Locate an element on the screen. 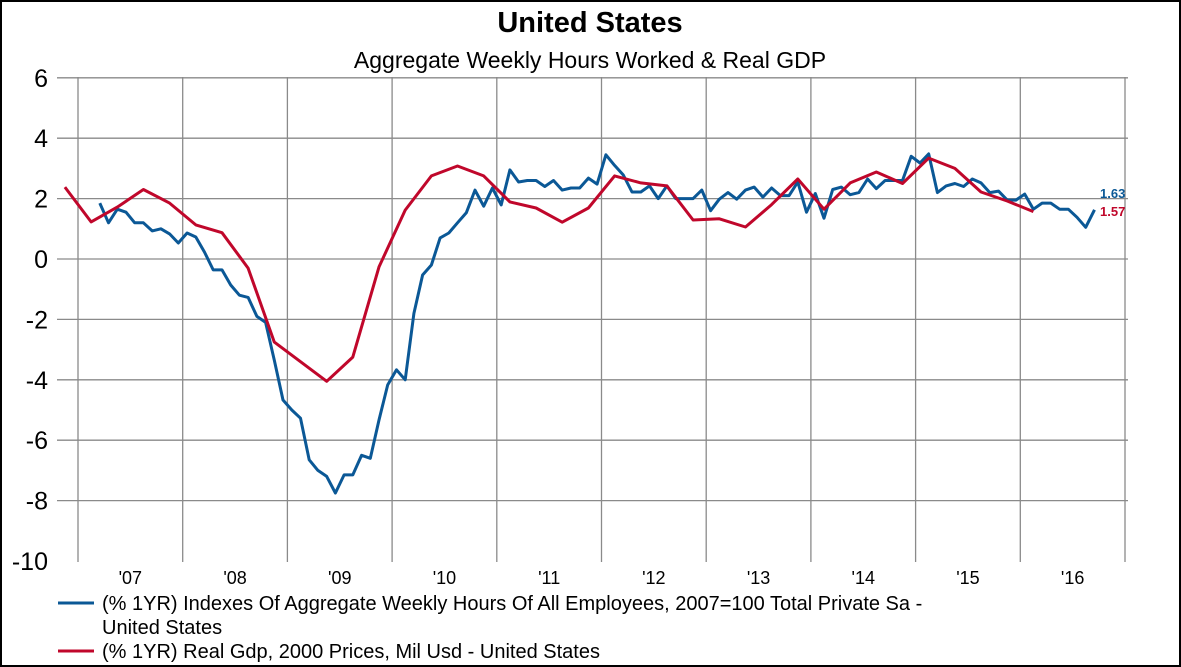 The width and height of the screenshot is (1181, 667). x-tick-label: '12 is located at coordinates (653, 578).